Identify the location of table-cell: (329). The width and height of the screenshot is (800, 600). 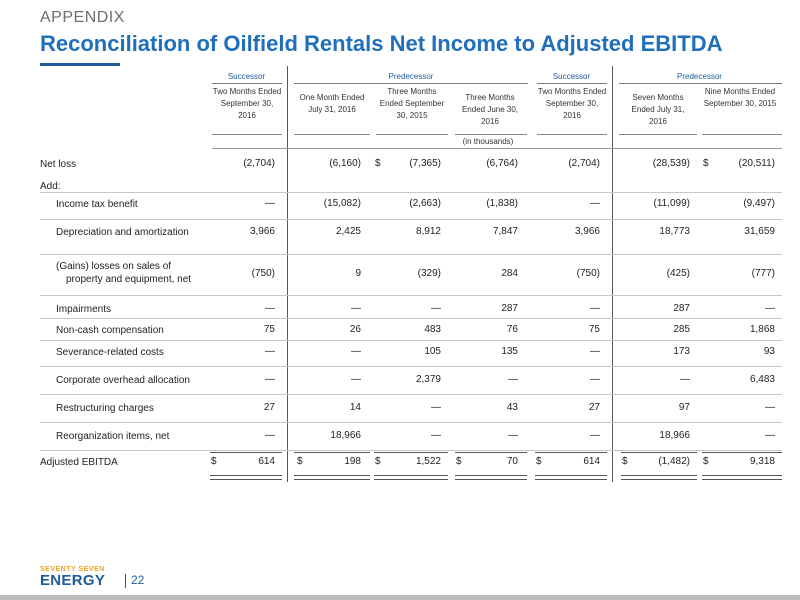
(429, 273).